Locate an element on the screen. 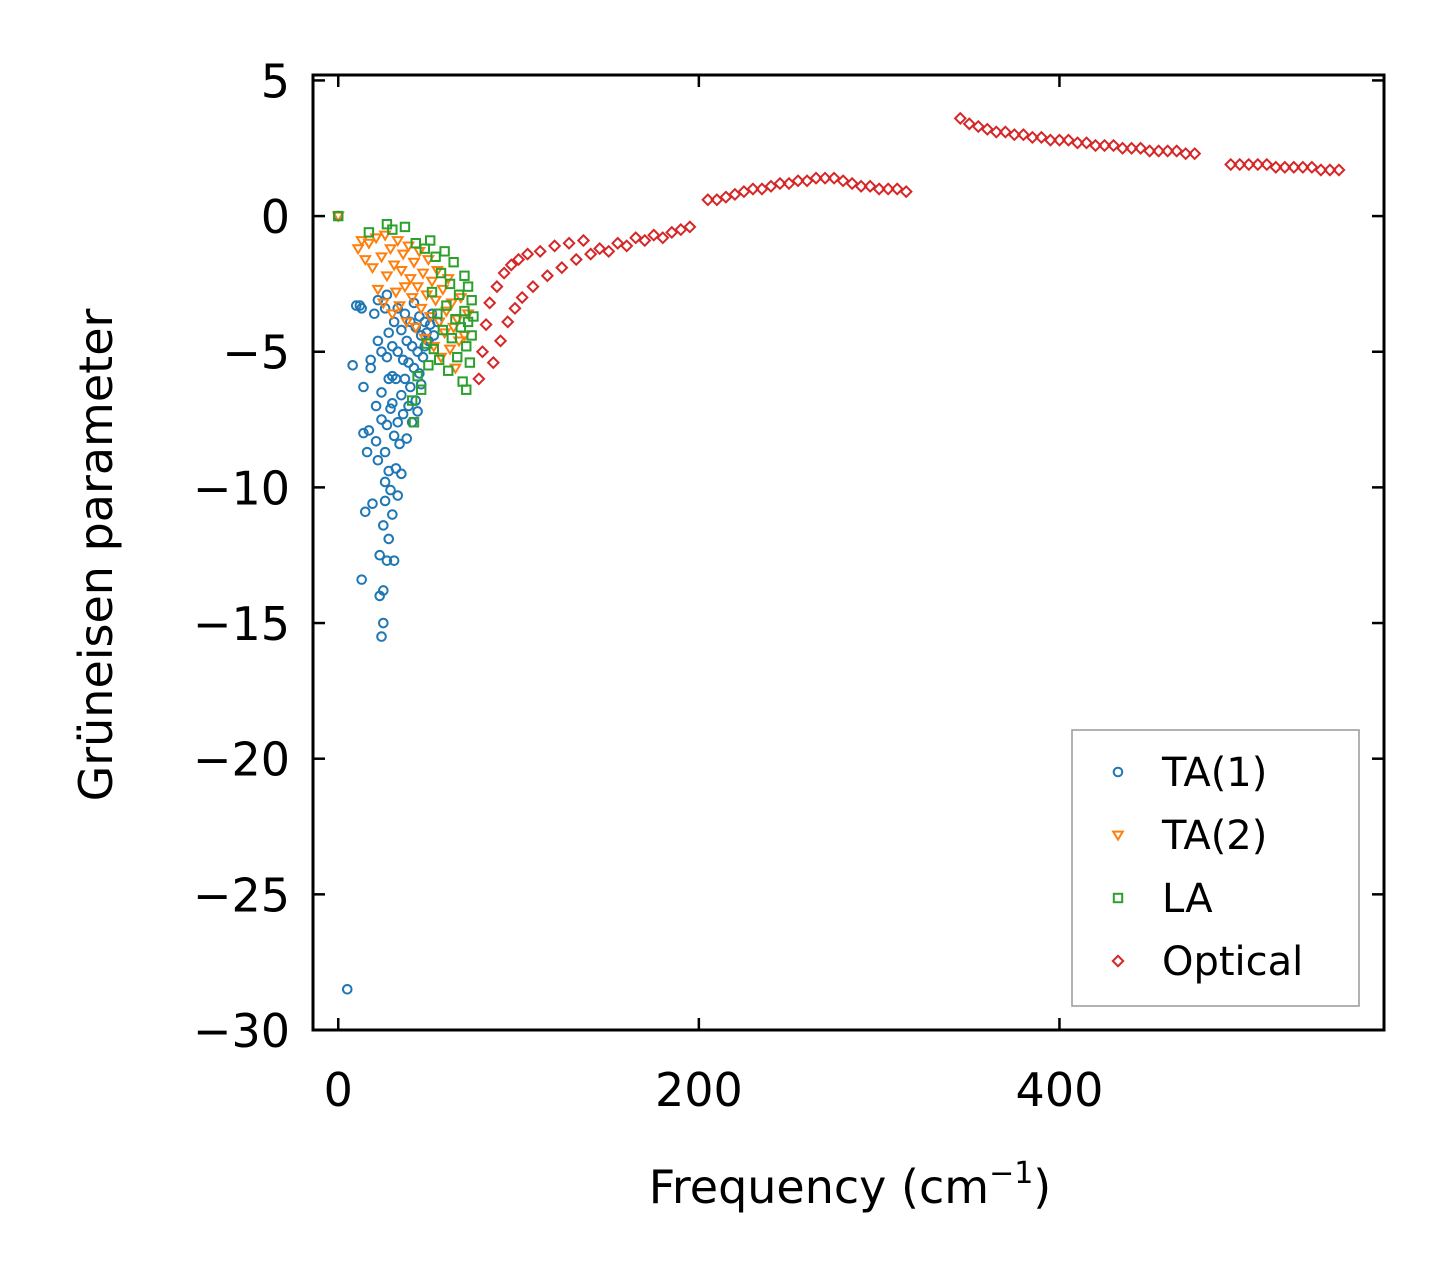 The height and width of the screenshot is (1280, 1443). y-tick-label: −30 is located at coordinates (241, 1031).